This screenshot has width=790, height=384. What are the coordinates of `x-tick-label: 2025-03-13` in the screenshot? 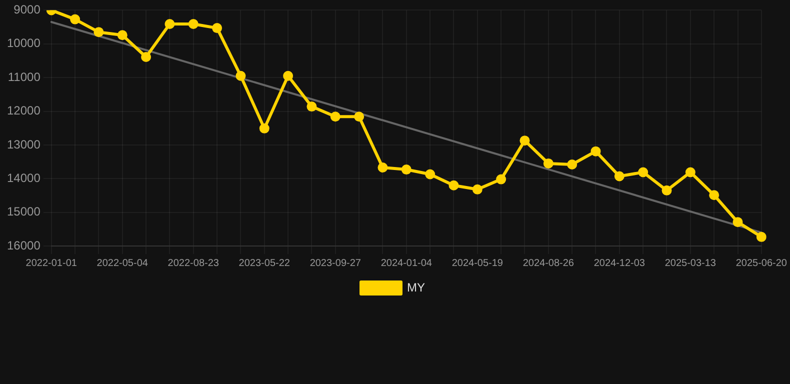 It's located at (690, 263).